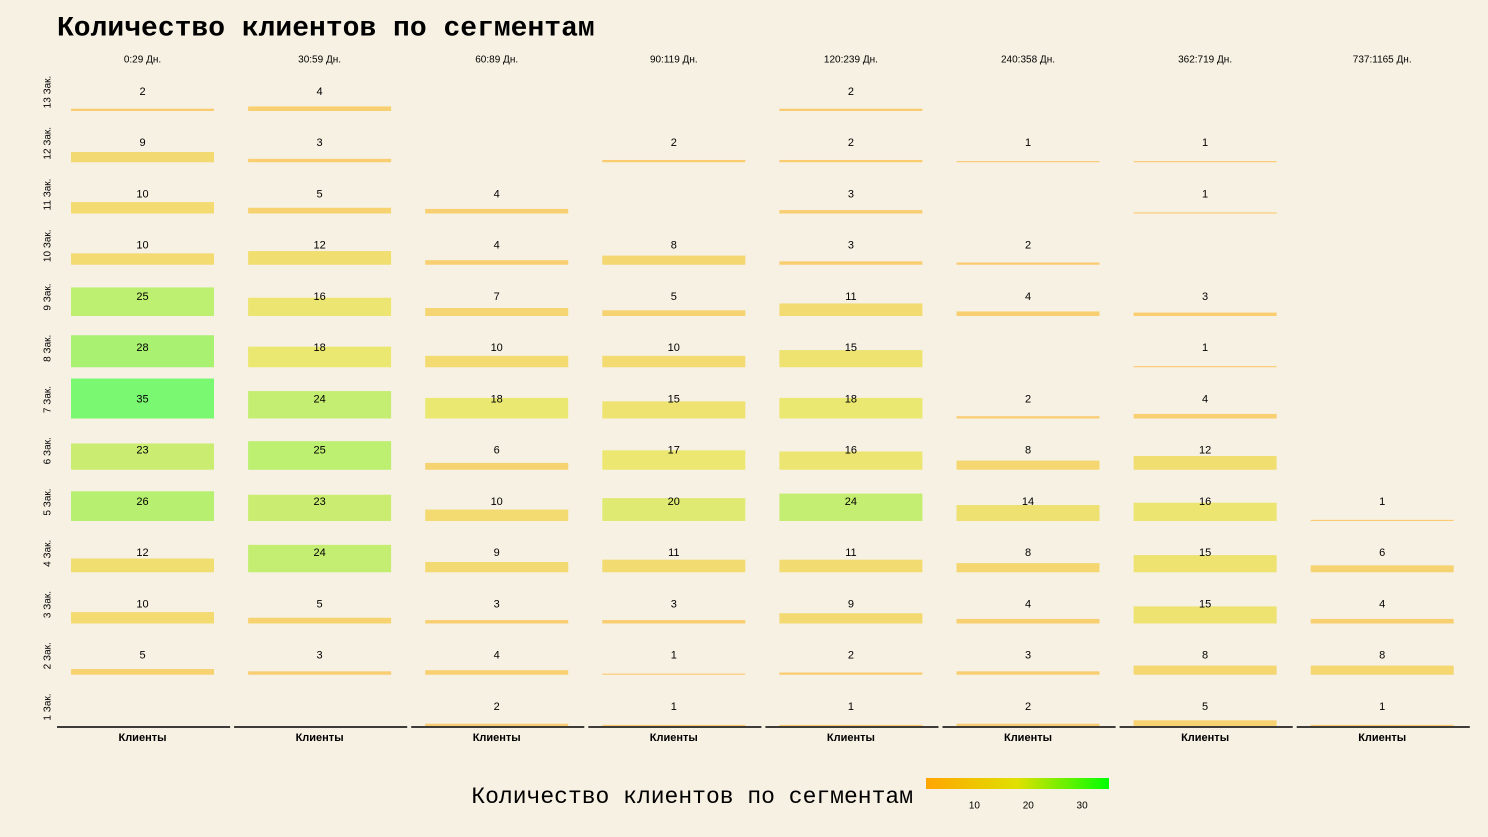  I want to click on row-label: 11 Зак., so click(48, 195).